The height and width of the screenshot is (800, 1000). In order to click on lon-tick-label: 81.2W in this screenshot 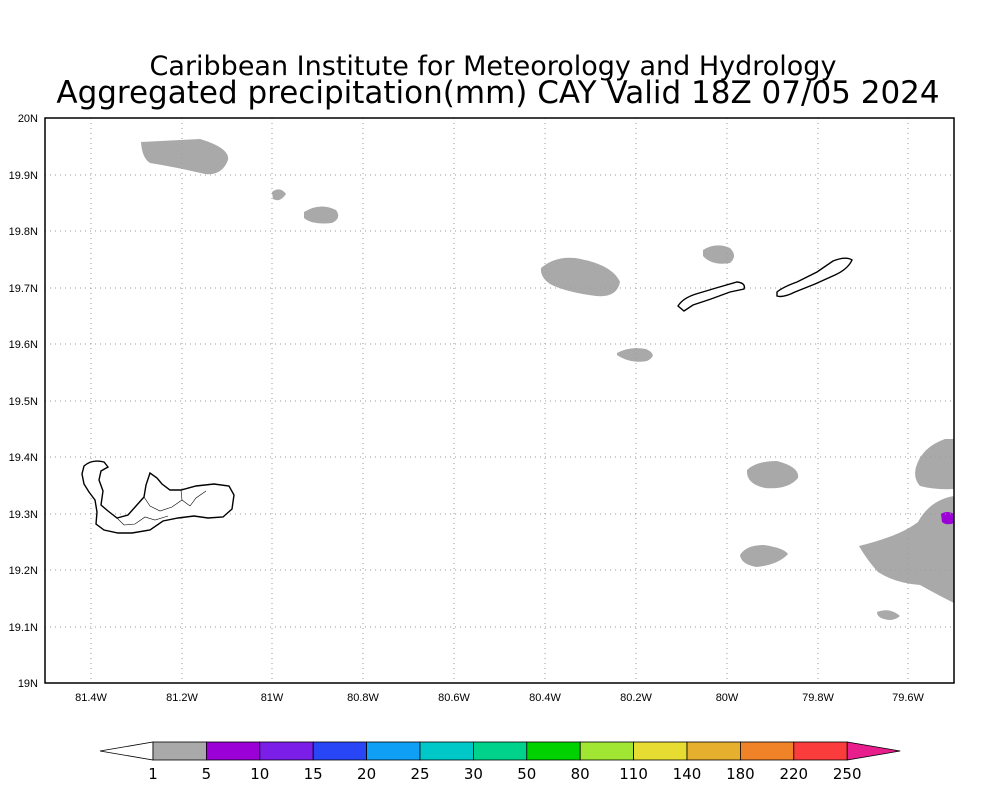, I will do `click(182, 698)`.